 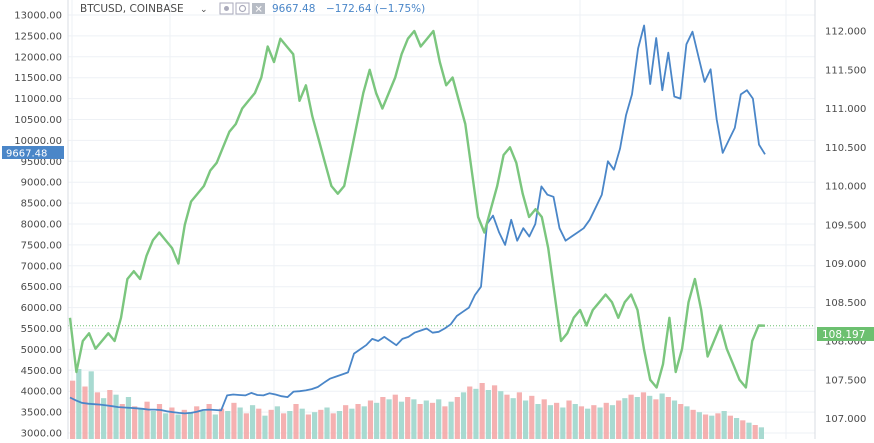 I want to click on left-tick-label: 11500.00, so click(x=38, y=78).